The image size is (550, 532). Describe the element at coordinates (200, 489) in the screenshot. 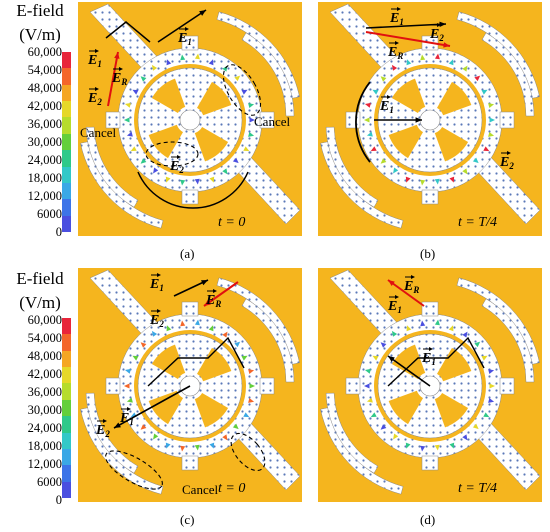

I see `label-cancel: Cancel` at that location.